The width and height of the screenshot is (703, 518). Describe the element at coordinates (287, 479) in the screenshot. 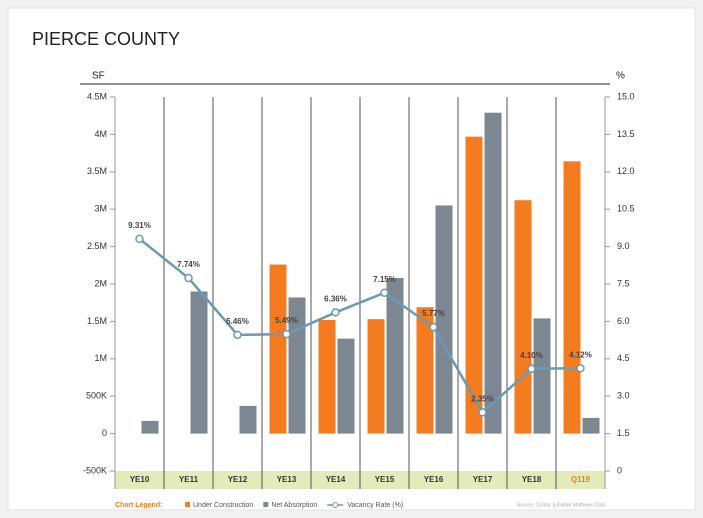

I see `x-tick-label: YE13` at that location.